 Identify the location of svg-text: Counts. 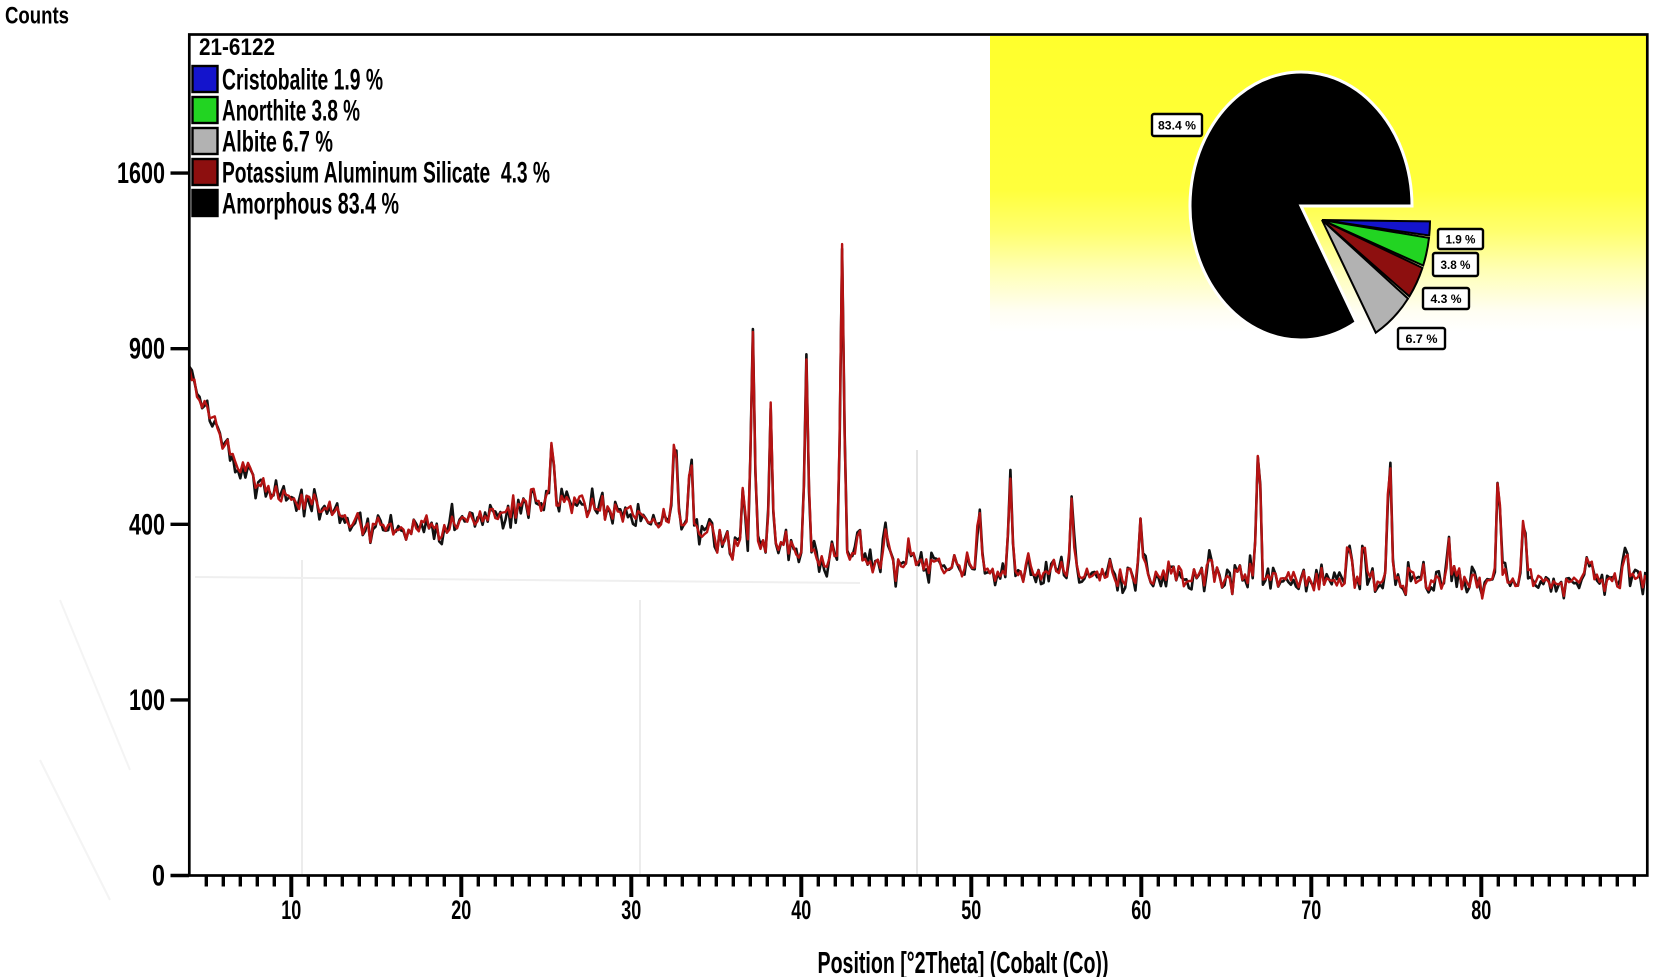
(37, 16).